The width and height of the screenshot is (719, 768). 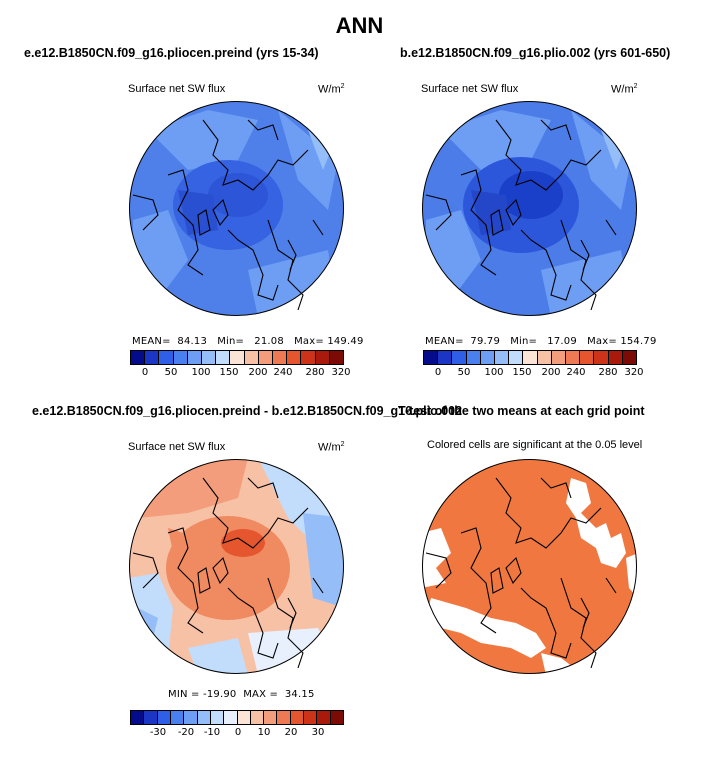 What do you see at coordinates (533, 374) in the screenshot?
I see `panel2-colorbar-ticks: 0 50 100 150 200 240 280 320` at bounding box center [533, 374].